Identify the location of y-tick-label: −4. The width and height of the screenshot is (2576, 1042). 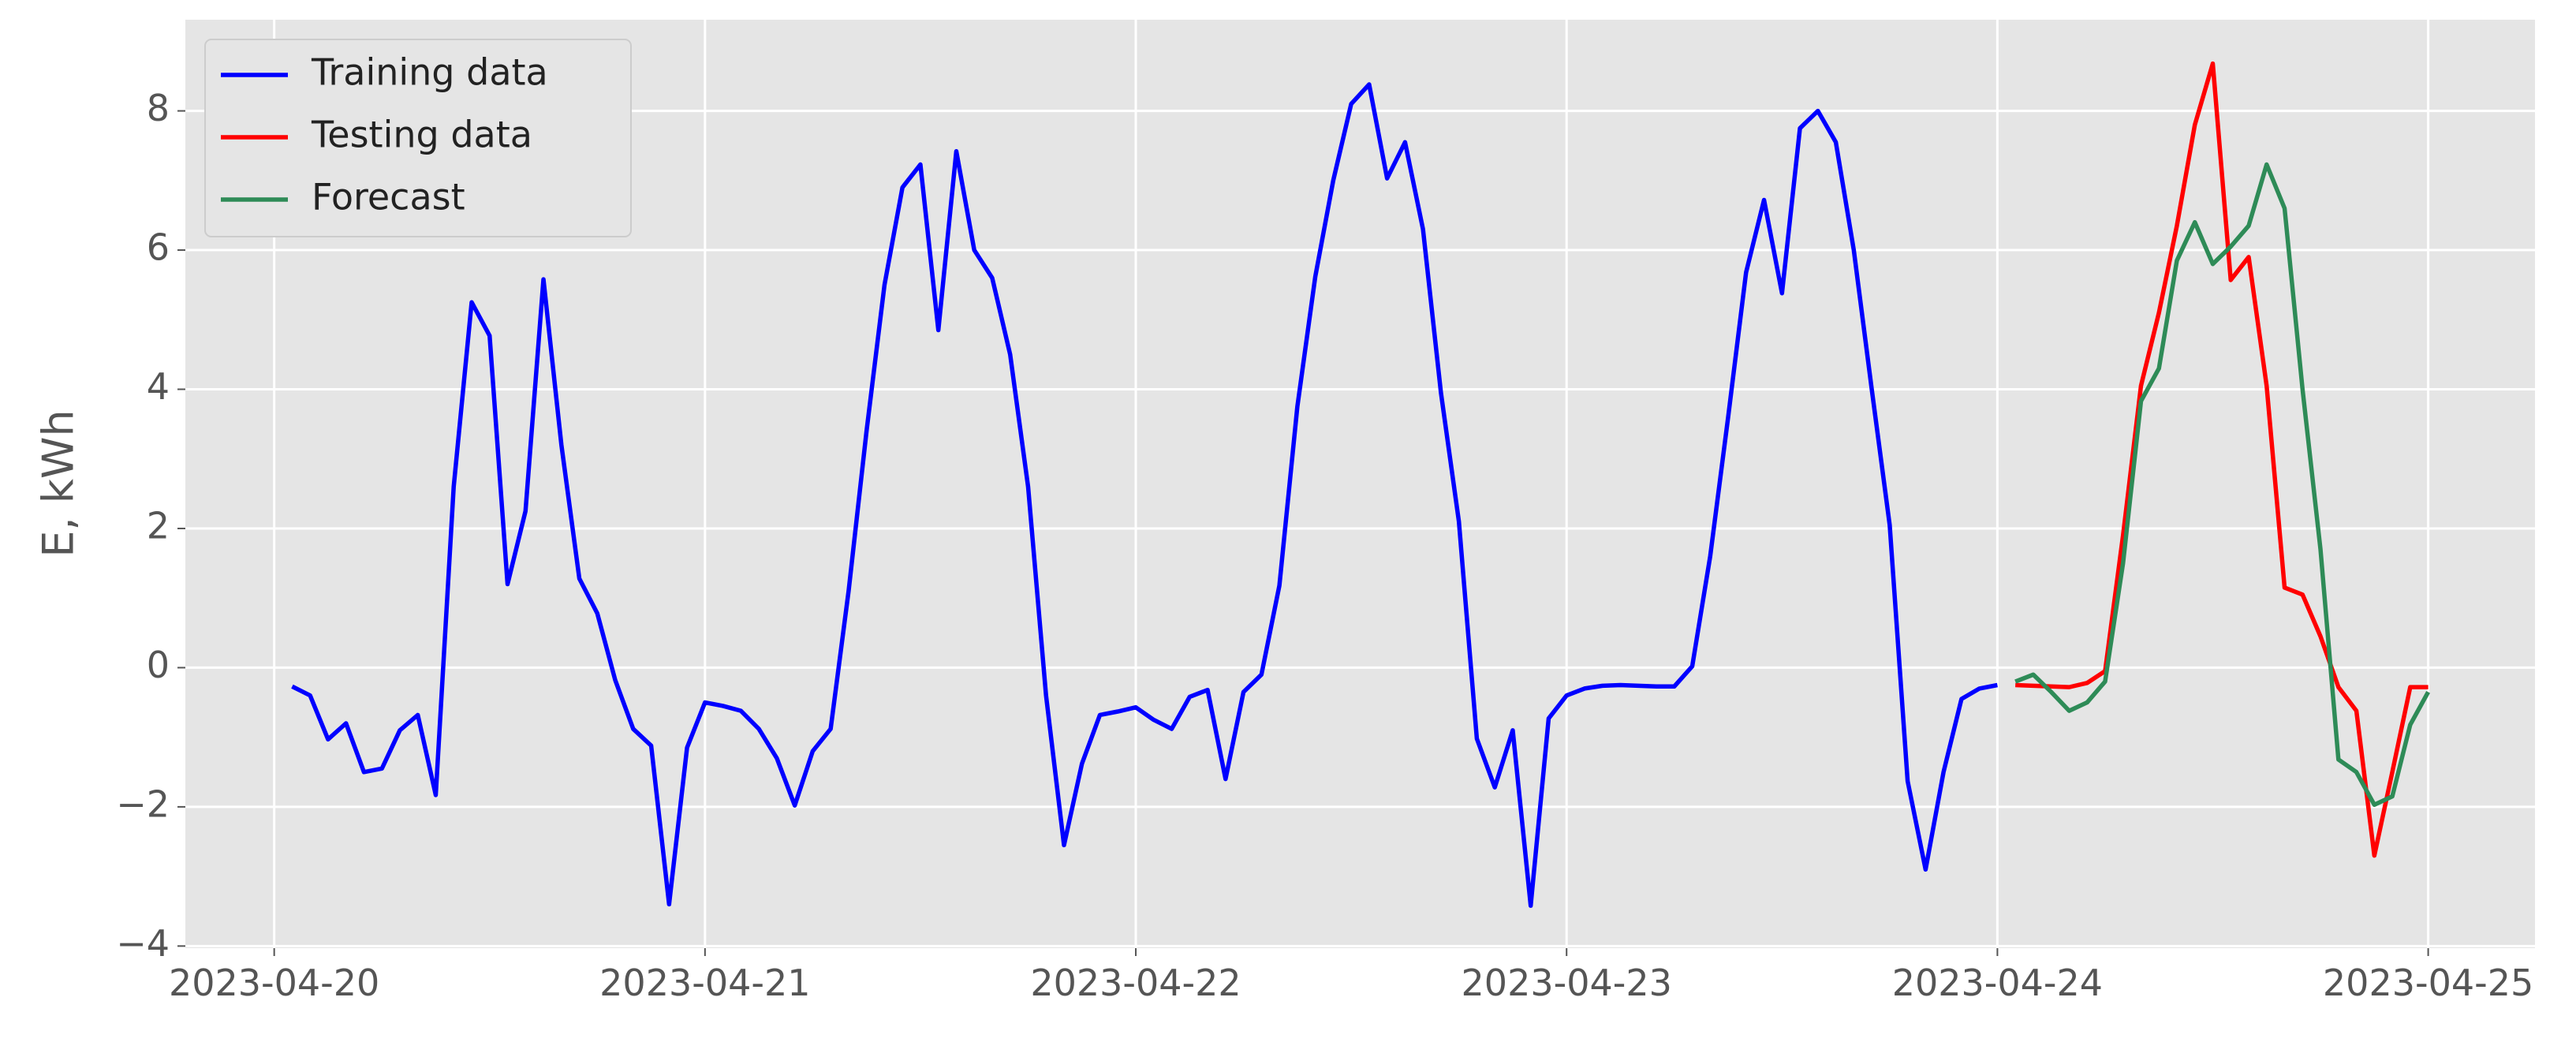
(143, 943).